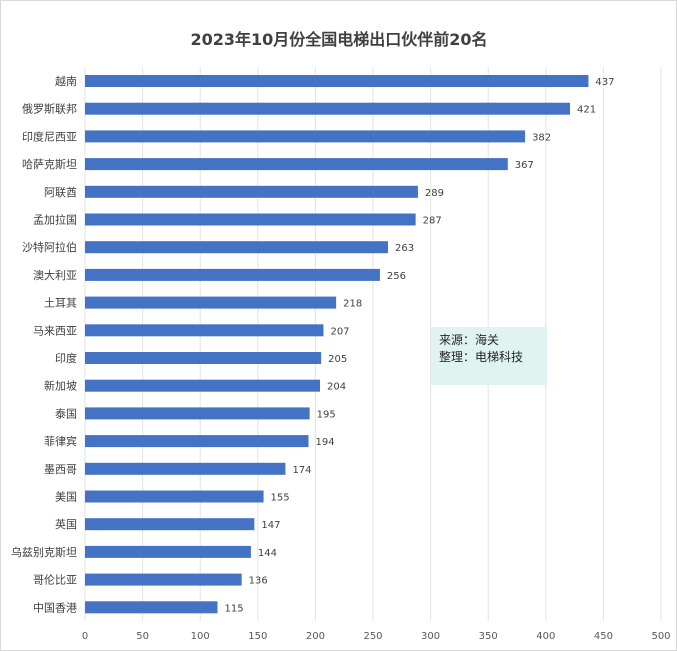 This screenshot has width=677, height=652. Describe the element at coordinates (55, 275) in the screenshot. I see `category-label: 澳大利亚` at that location.